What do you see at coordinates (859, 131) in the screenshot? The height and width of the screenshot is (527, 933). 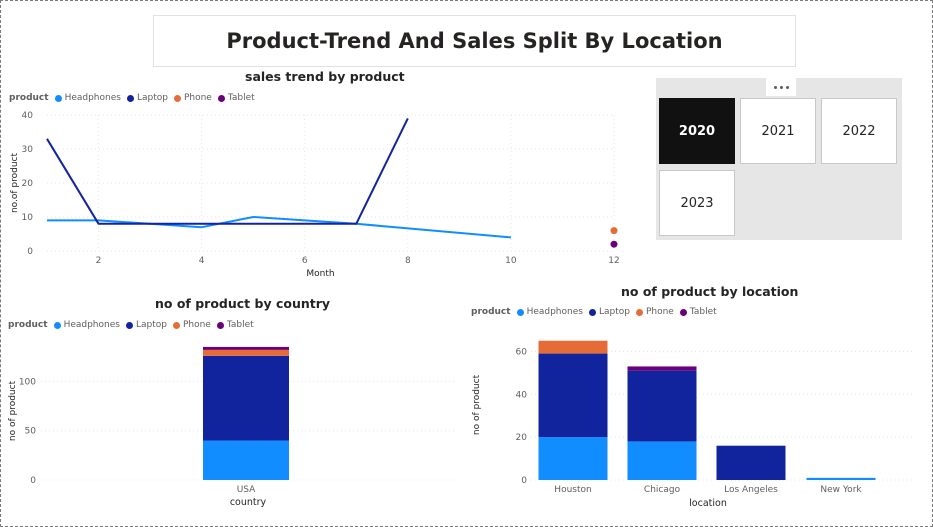 I see `year-tile-2022: 2022` at bounding box center [859, 131].